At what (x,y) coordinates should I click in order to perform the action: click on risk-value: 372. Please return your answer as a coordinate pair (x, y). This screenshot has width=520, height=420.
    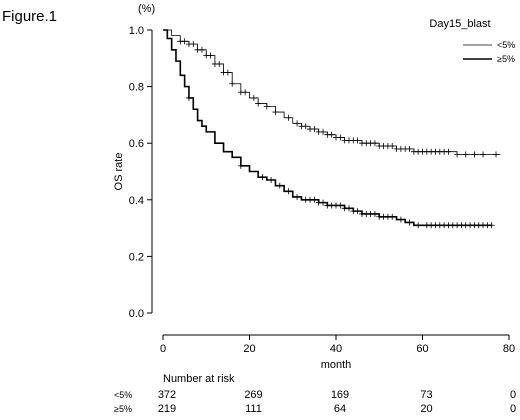
    Looking at the image, I should click on (167, 395).